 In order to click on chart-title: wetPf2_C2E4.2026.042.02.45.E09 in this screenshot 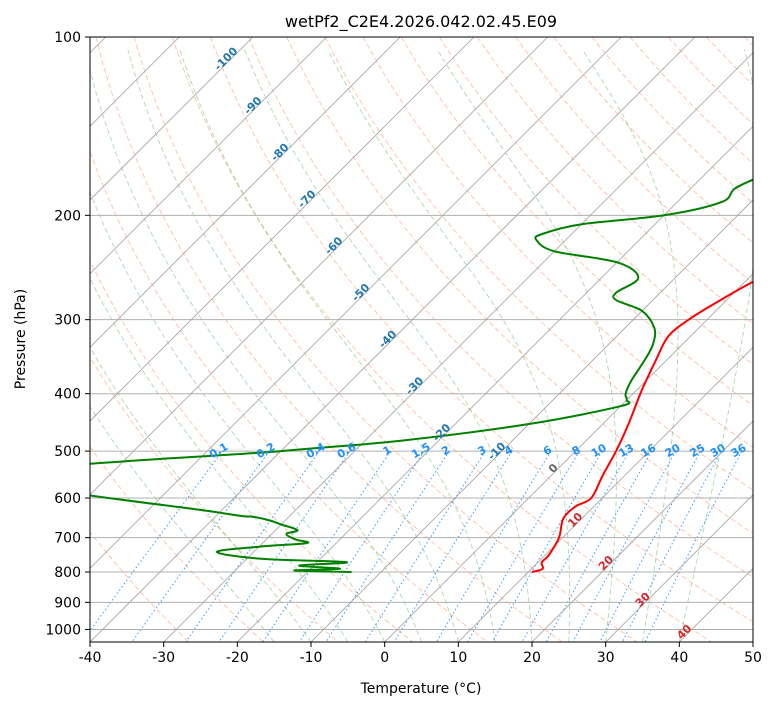, I will do `click(421, 22)`.